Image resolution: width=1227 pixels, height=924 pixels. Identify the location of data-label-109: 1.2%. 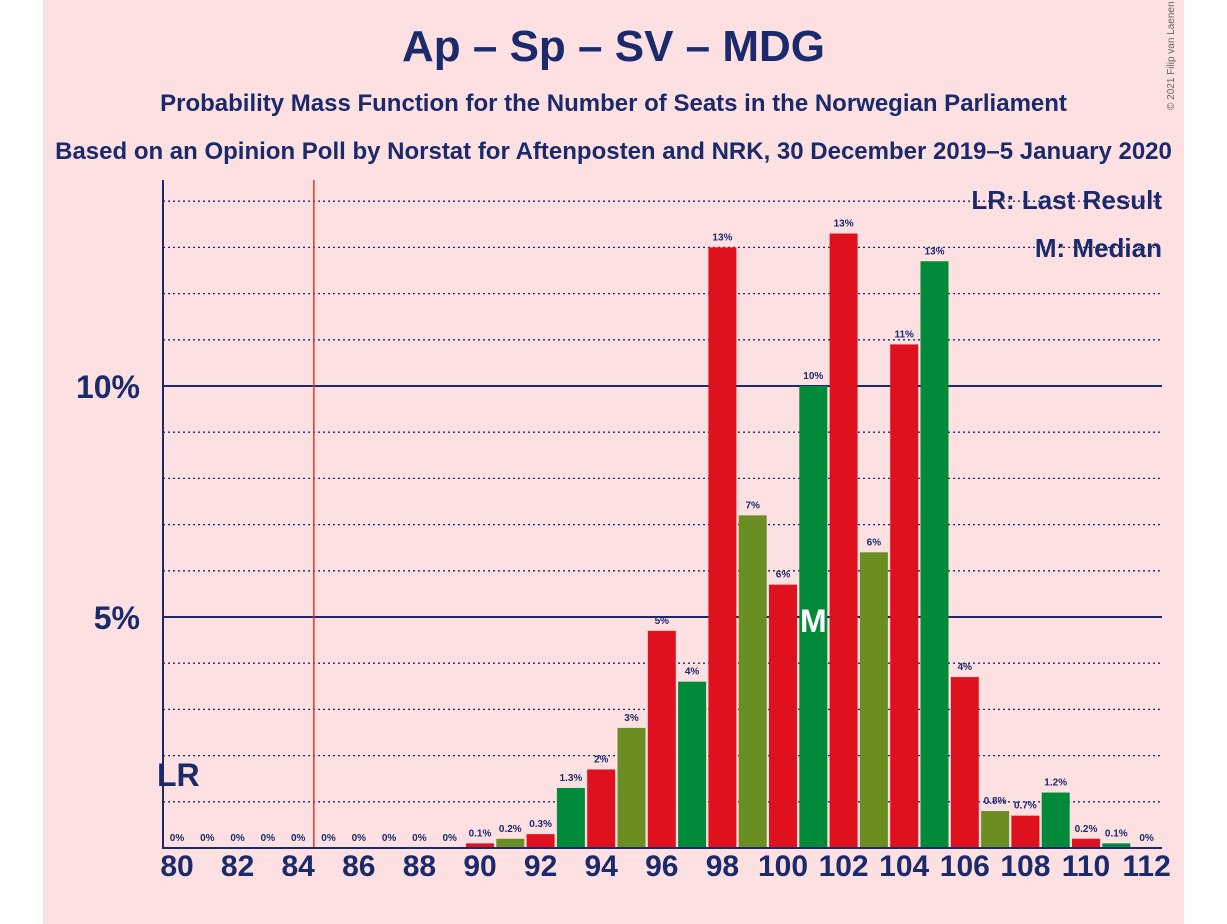
(1055, 783).